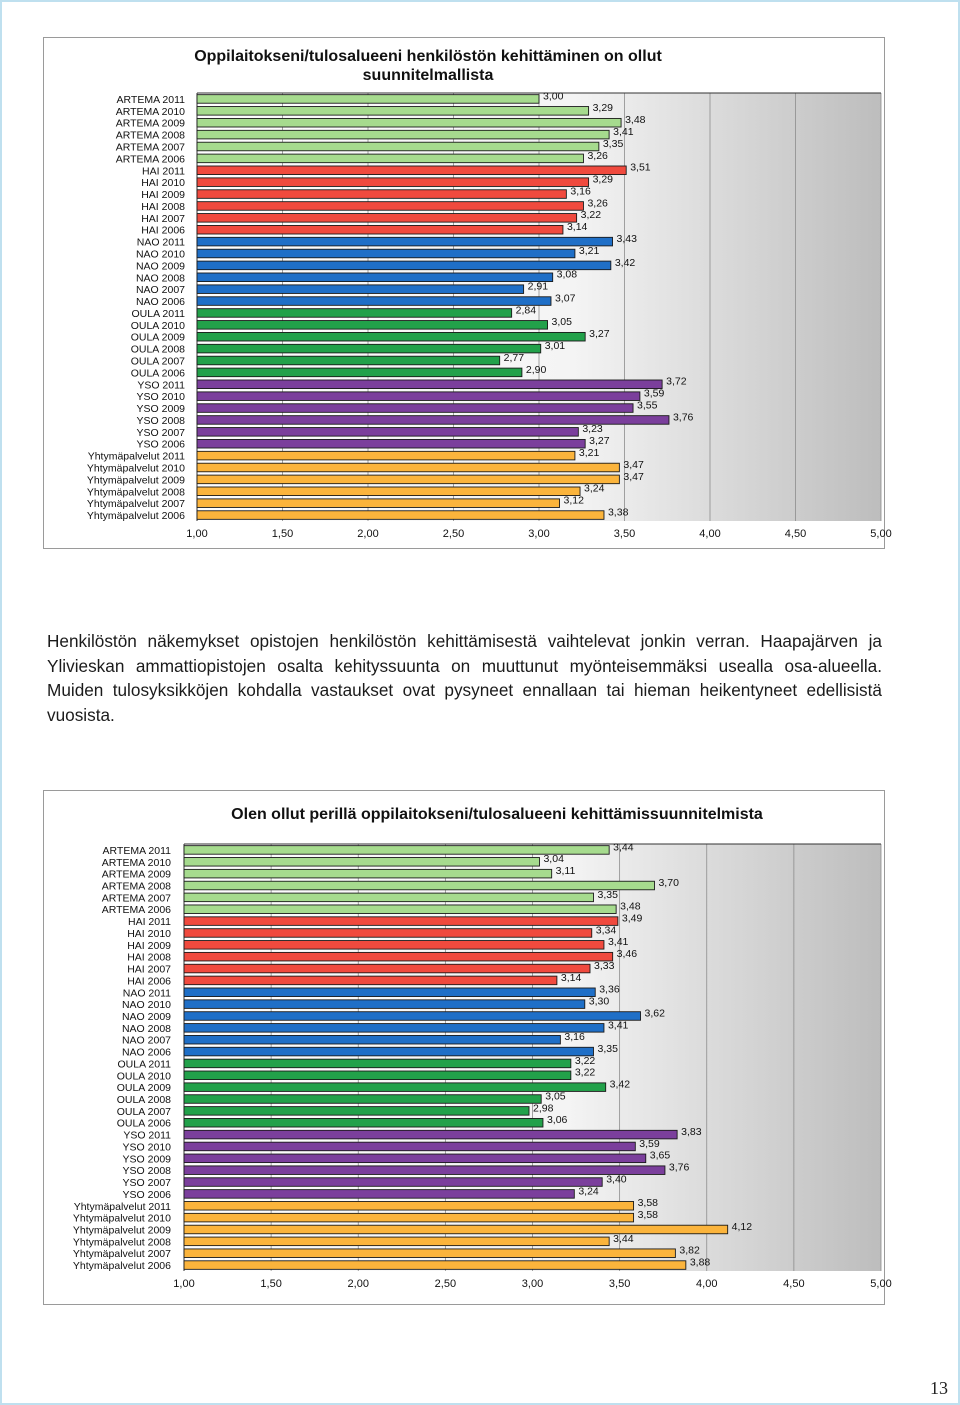 This screenshot has width=960, height=1405. I want to click on page-number: 13, so click(939, 1388).